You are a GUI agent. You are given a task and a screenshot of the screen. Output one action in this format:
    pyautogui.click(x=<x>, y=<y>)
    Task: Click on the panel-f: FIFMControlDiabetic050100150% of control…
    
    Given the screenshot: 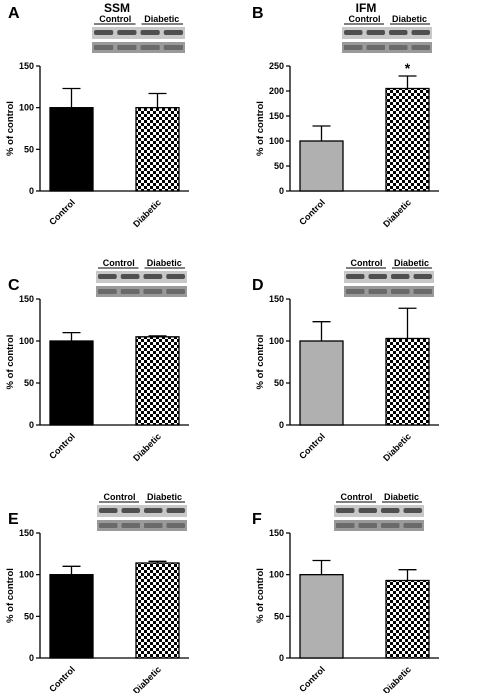 What is the action you would take?
    pyautogui.click(x=345, y=592)
    